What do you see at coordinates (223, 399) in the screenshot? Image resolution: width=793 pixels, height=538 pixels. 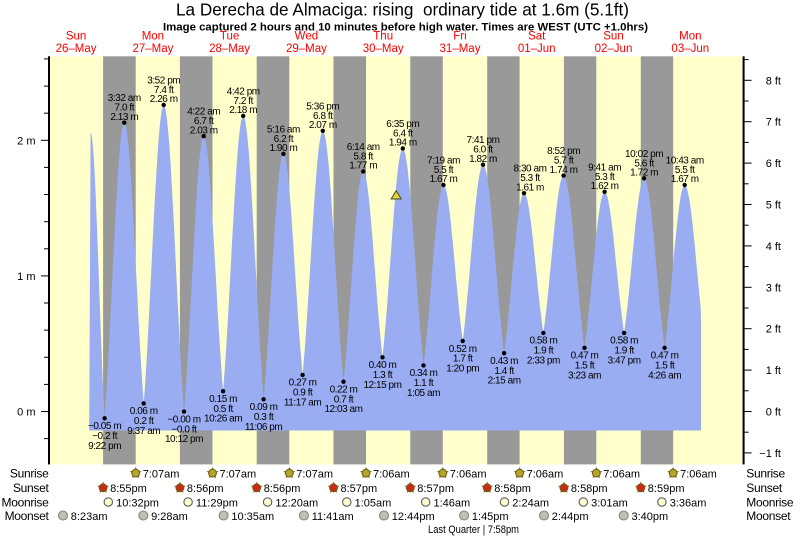 I see `svg-text: 0.15 m` at bounding box center [223, 399].